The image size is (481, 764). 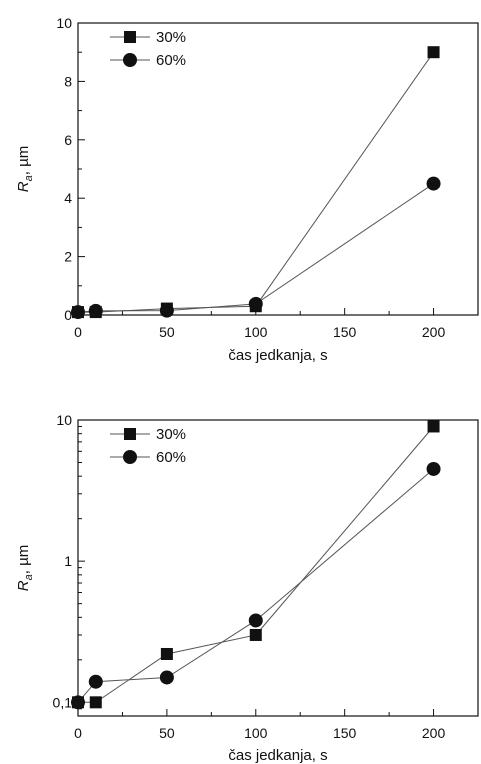 I want to click on series-line-60%, so click(x=255, y=248).